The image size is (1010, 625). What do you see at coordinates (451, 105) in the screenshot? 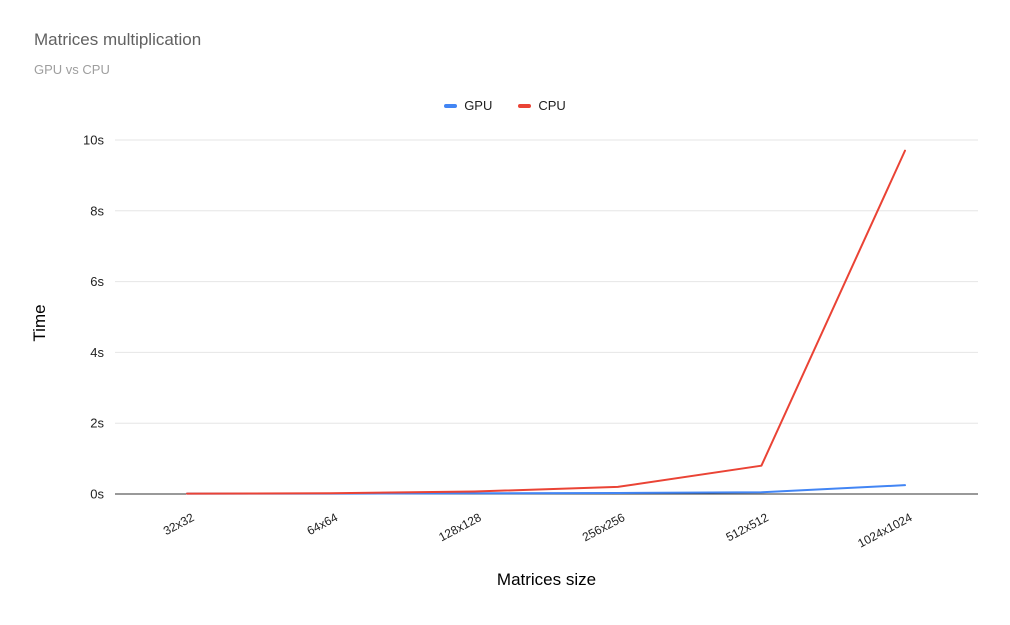
I see `legend-swatch-gpu` at bounding box center [451, 105].